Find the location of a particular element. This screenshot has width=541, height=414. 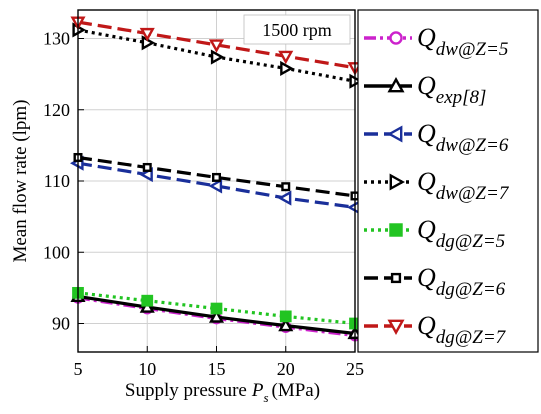

legend-label: Qdw@Z=6 is located at coordinates (463, 137).